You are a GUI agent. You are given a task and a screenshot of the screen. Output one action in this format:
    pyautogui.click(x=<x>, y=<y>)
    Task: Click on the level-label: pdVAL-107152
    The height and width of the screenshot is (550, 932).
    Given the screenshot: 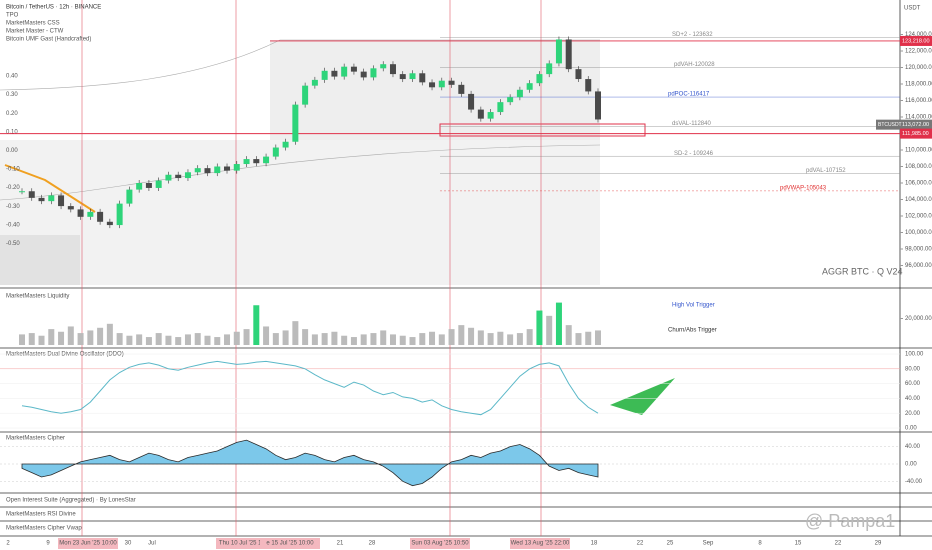 What is the action you would take?
    pyautogui.click(x=826, y=171)
    